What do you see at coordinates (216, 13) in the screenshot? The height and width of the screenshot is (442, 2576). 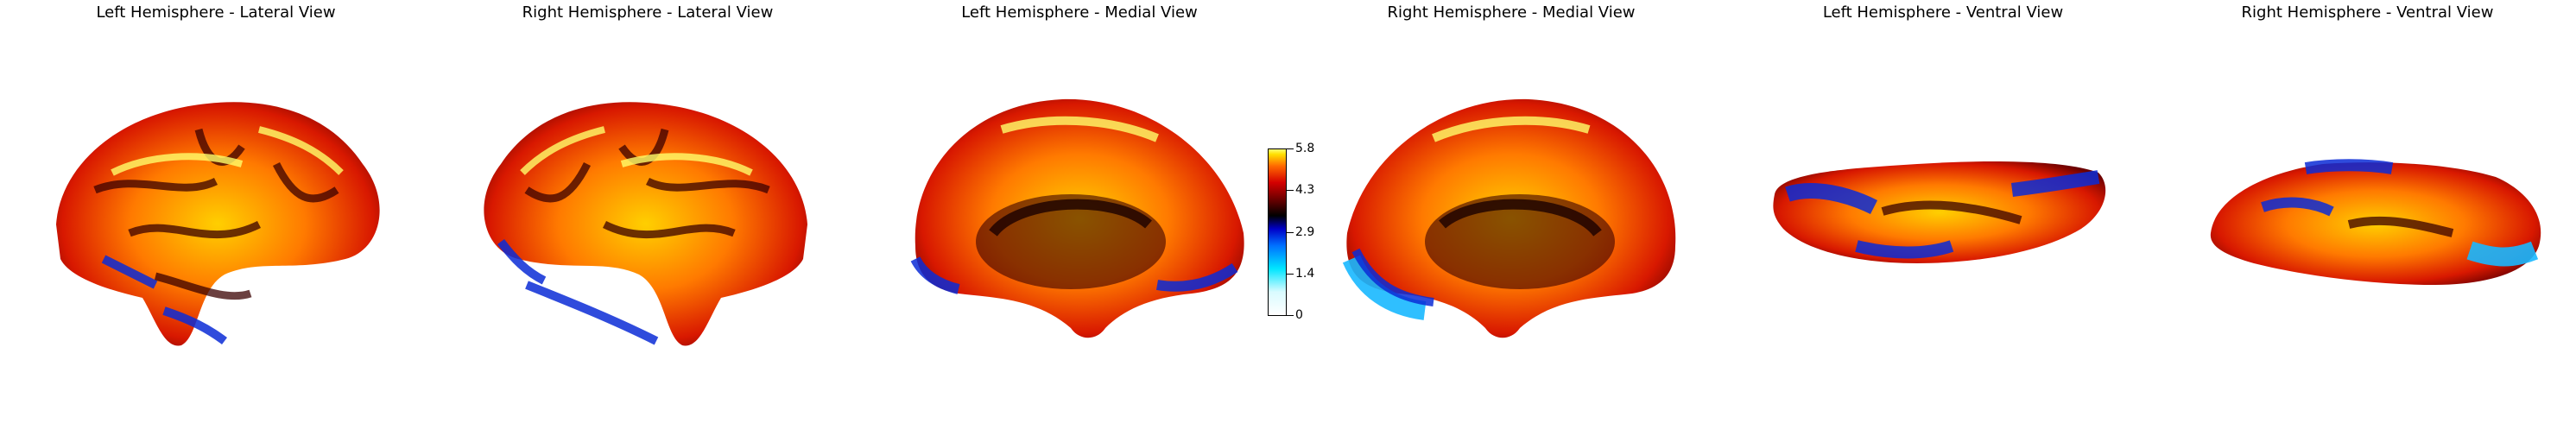 I see `panel-title: Left Hemisphere - Lateral View` at bounding box center [216, 13].